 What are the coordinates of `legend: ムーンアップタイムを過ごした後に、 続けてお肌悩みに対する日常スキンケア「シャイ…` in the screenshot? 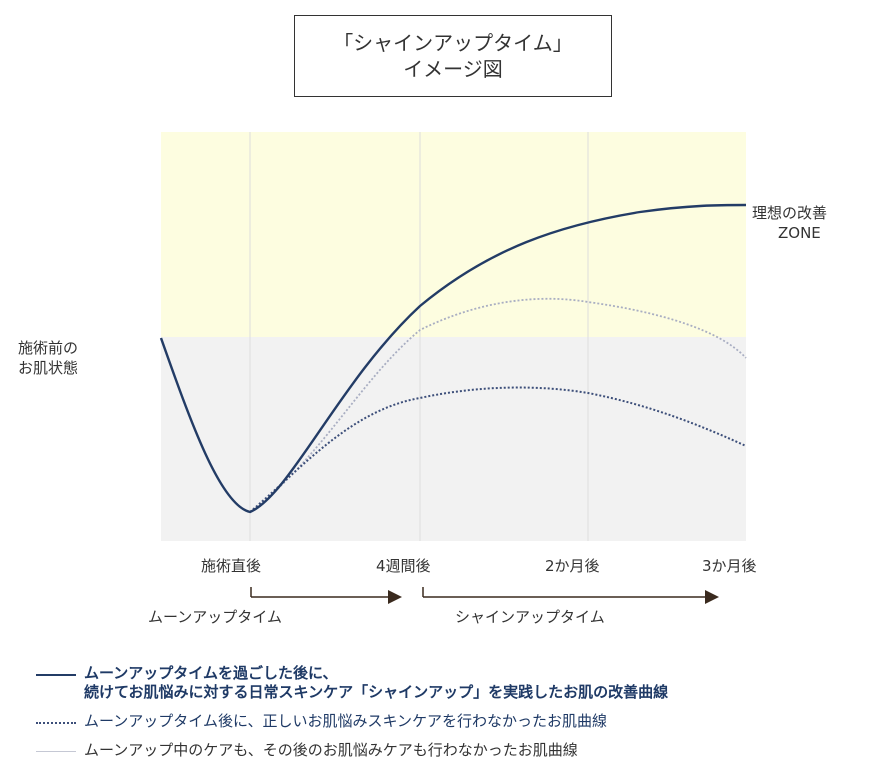 It's located at (451, 717).